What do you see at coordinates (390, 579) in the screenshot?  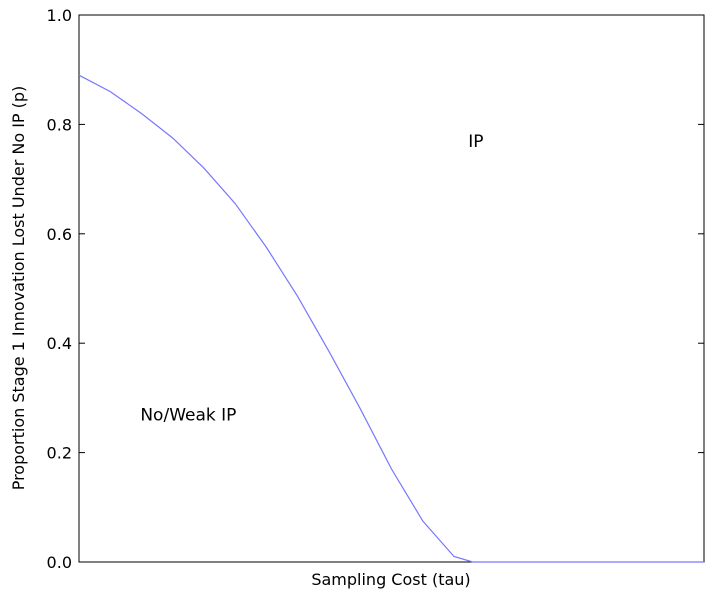 I see `x-axis-label: Sampling Cost (tau)` at bounding box center [390, 579].